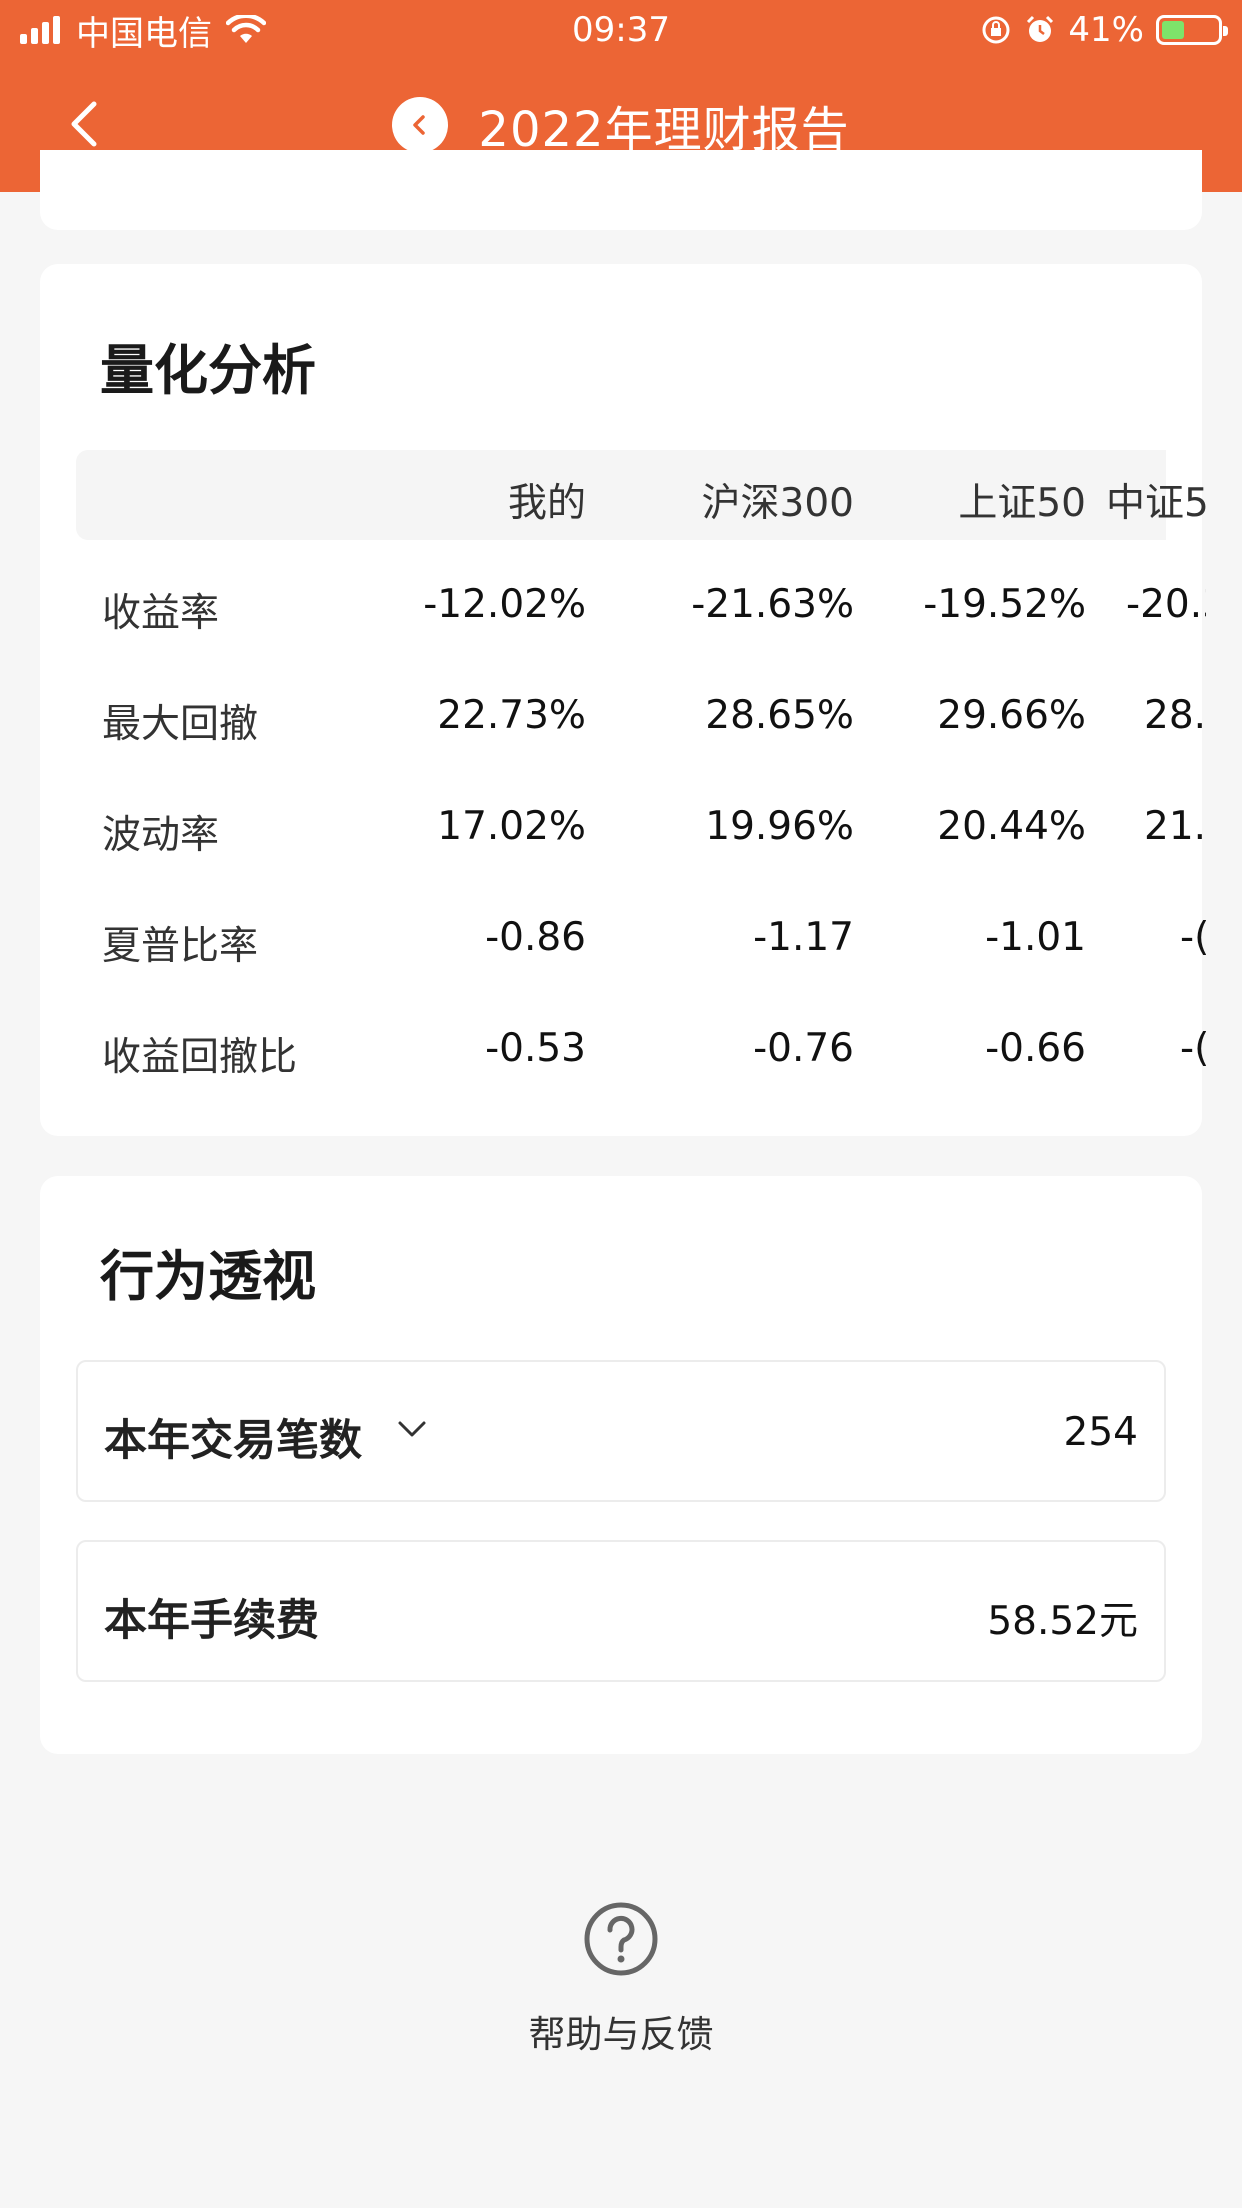 Image resolution: width=1242 pixels, height=2208 pixels. Describe the element at coordinates (772, 604) in the screenshot. I see `table-cell: -21.63%` at that location.